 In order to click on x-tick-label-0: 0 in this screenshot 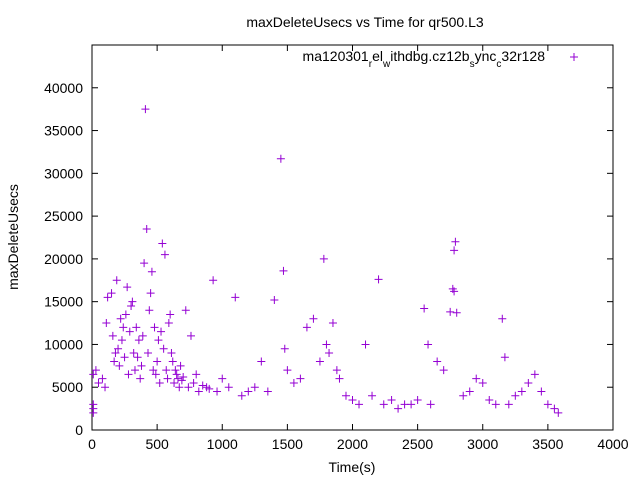, I will do `click(92, 444)`.